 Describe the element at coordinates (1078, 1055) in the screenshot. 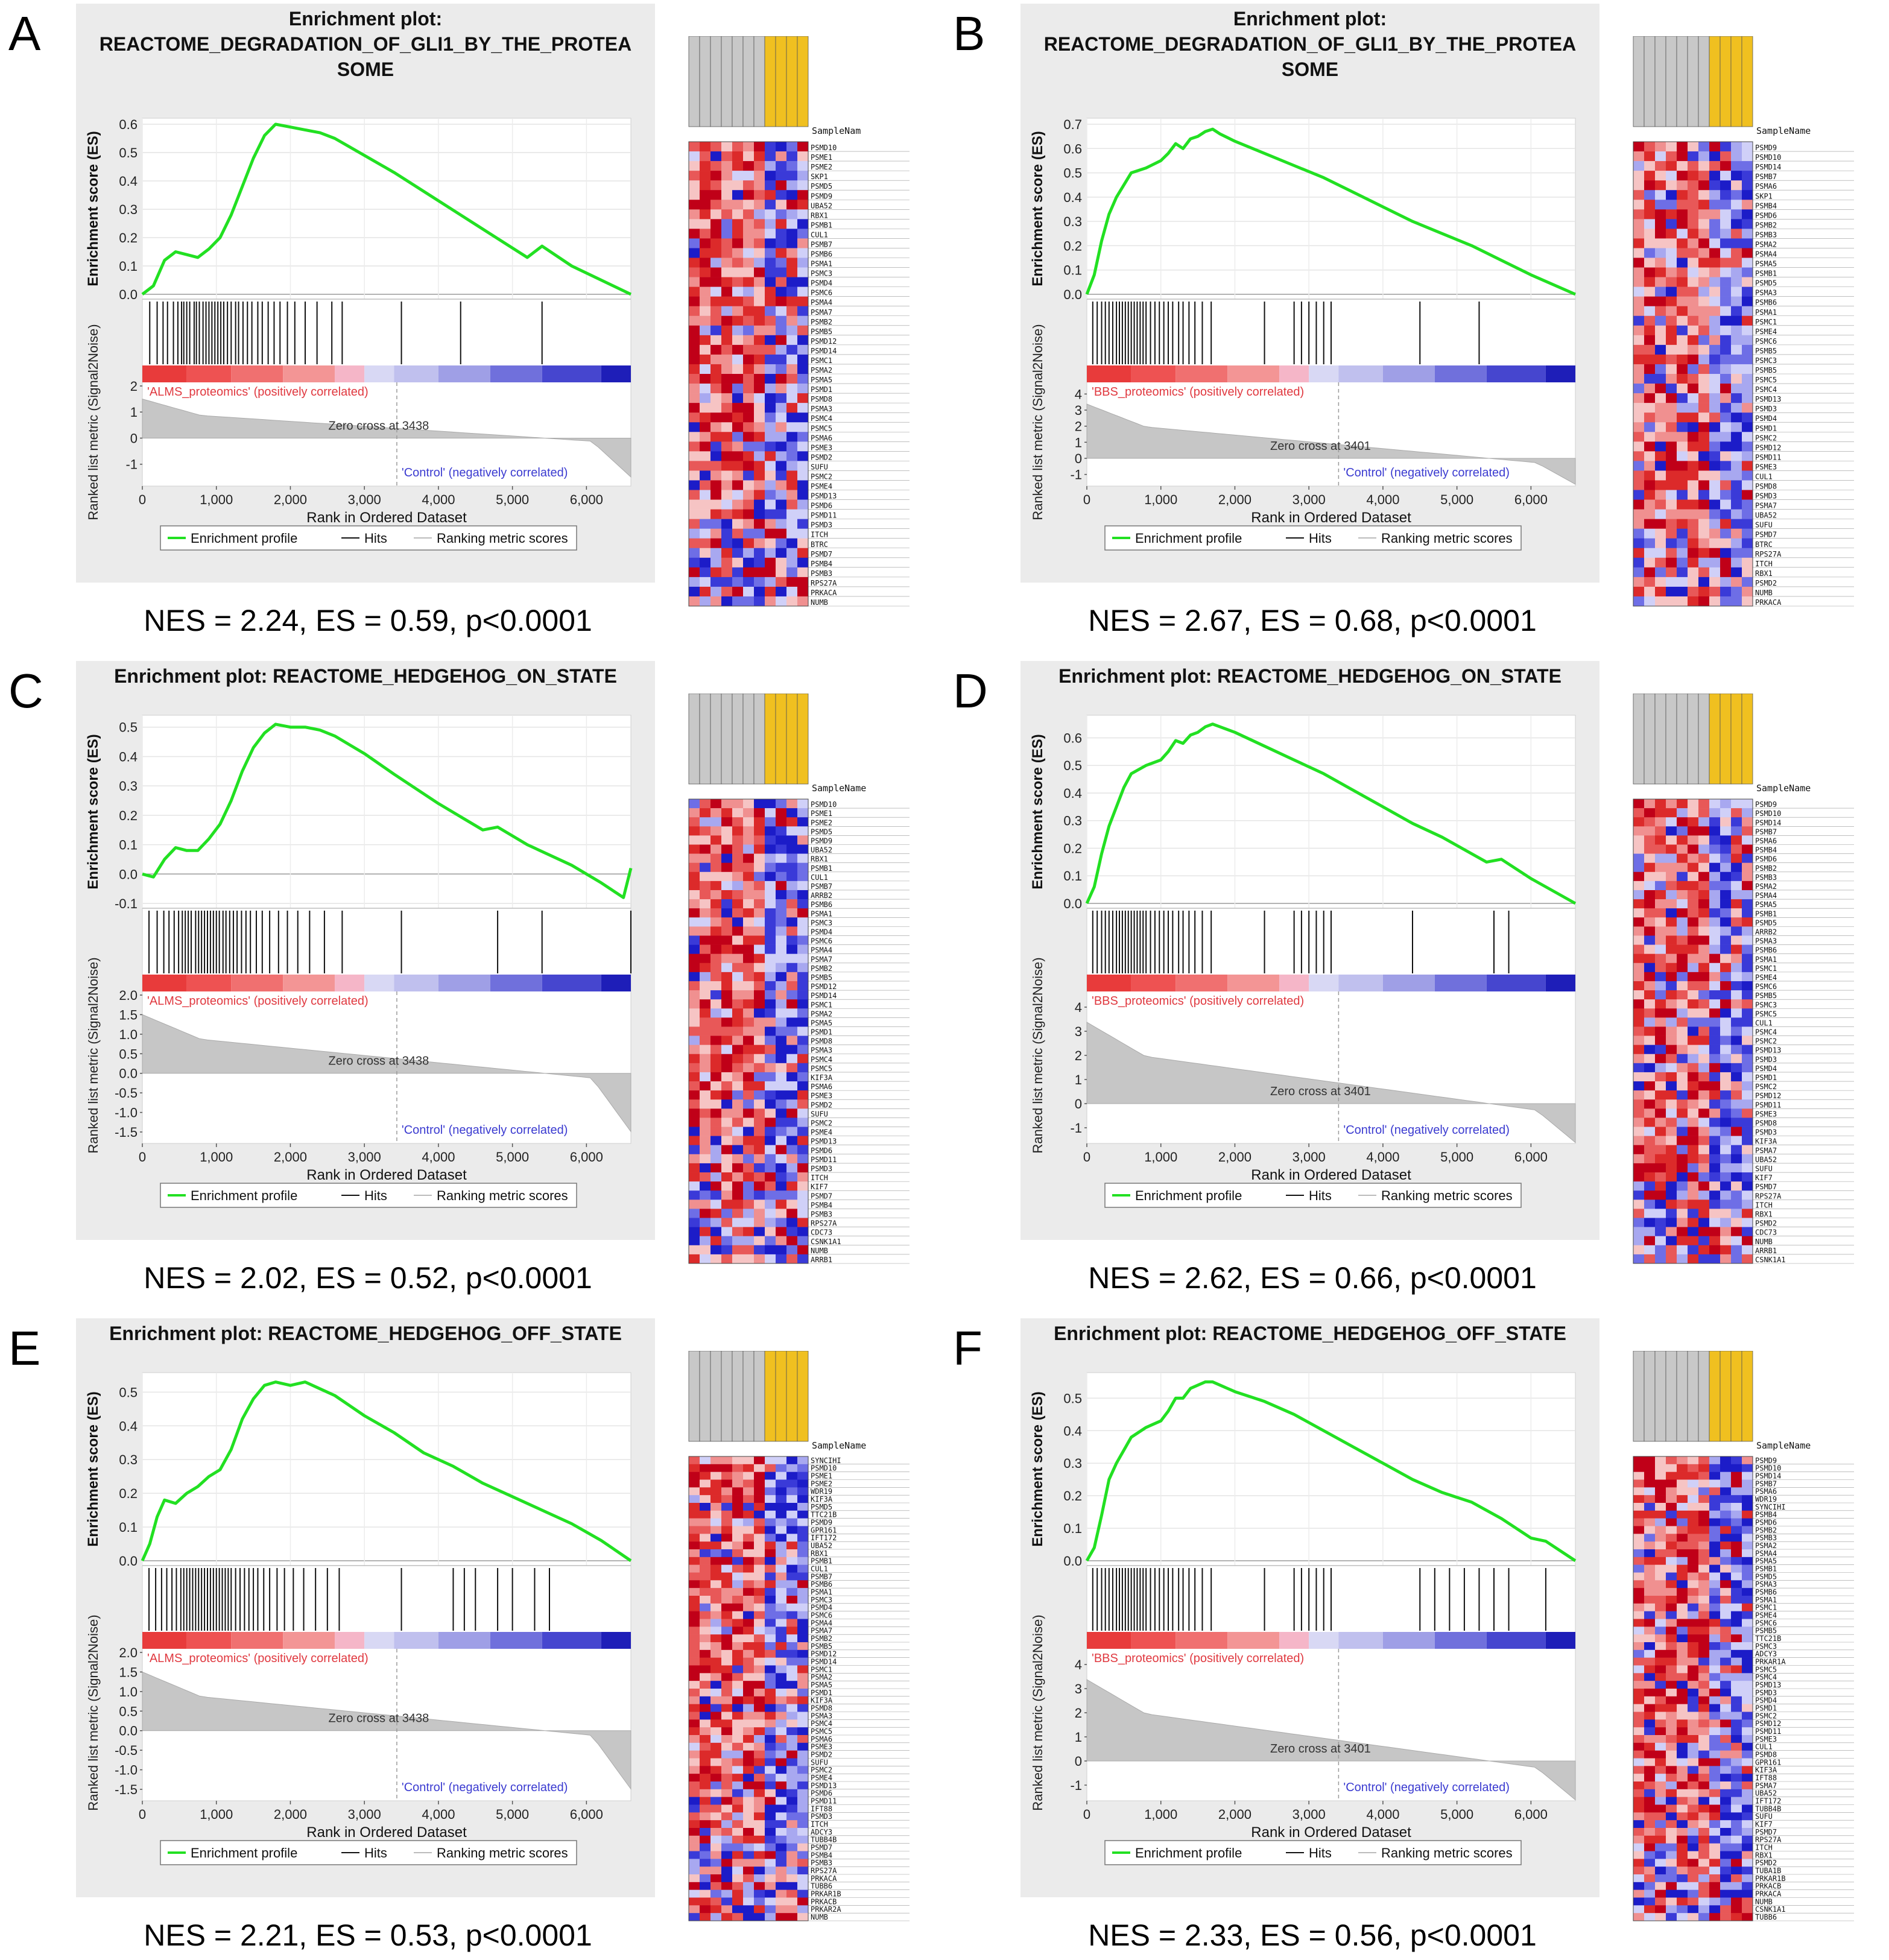

I see `ranked-tick-label: 2` at that location.